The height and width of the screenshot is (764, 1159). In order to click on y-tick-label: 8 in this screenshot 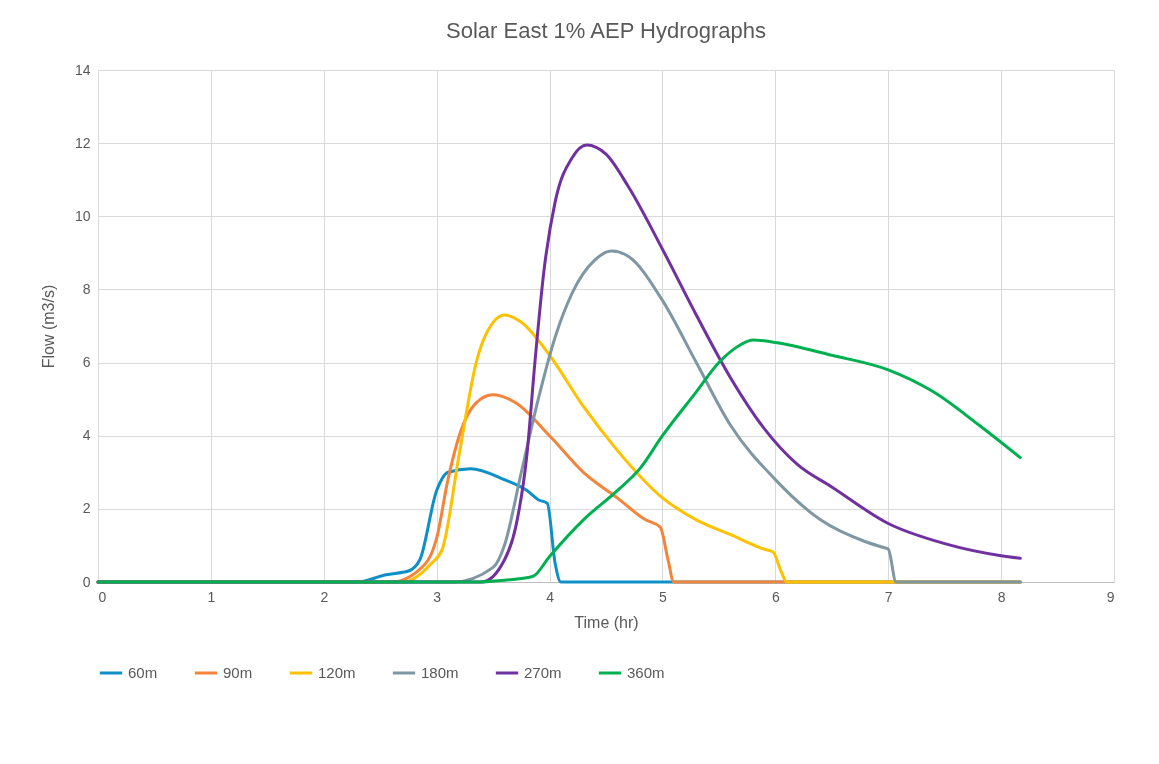, I will do `click(86, 288)`.